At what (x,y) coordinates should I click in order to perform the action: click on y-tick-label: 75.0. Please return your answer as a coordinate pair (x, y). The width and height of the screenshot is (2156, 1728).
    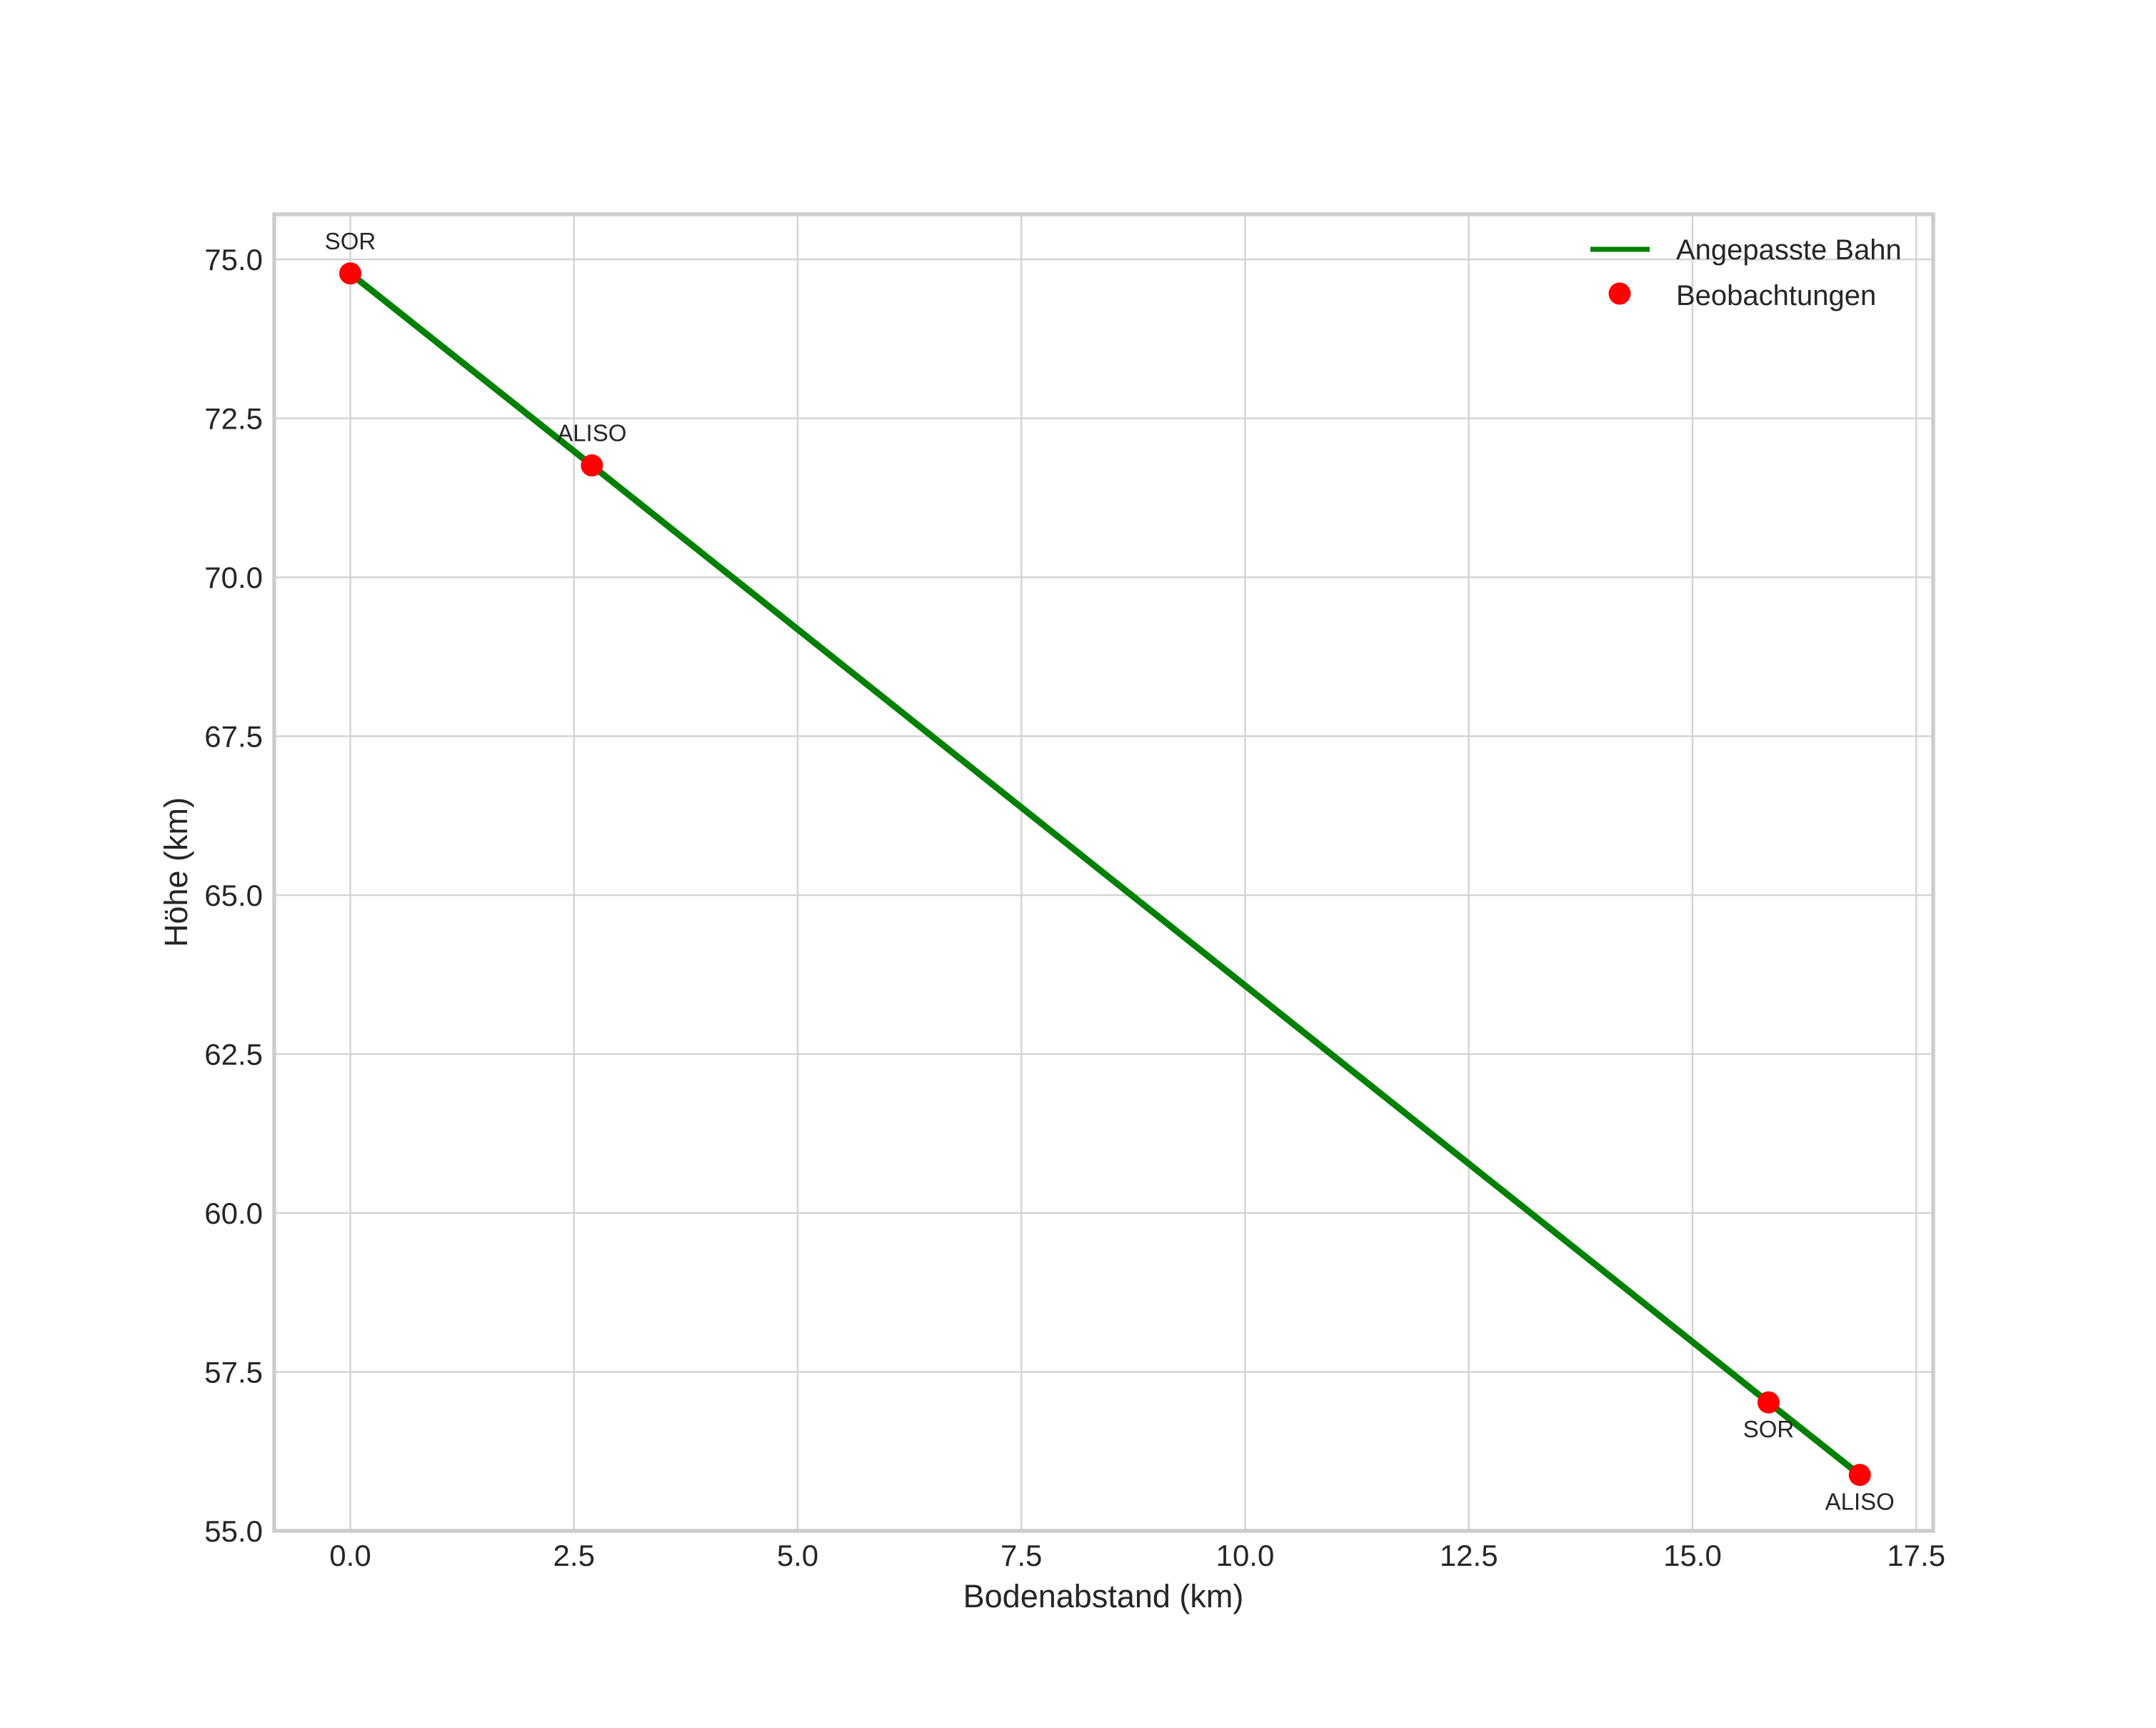
    Looking at the image, I should click on (234, 259).